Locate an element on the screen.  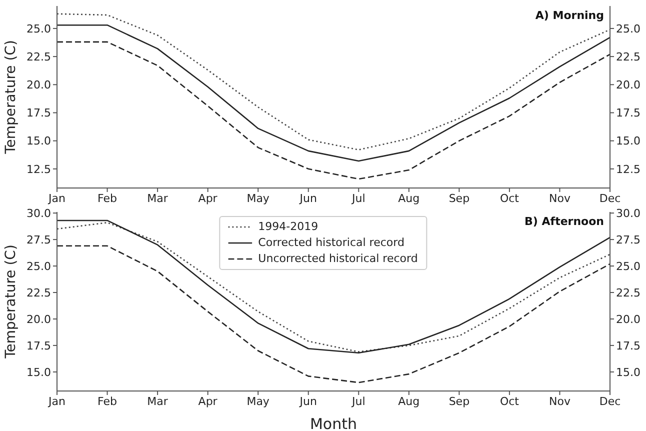
chart-title: B) Afternoon is located at coordinates (564, 221).